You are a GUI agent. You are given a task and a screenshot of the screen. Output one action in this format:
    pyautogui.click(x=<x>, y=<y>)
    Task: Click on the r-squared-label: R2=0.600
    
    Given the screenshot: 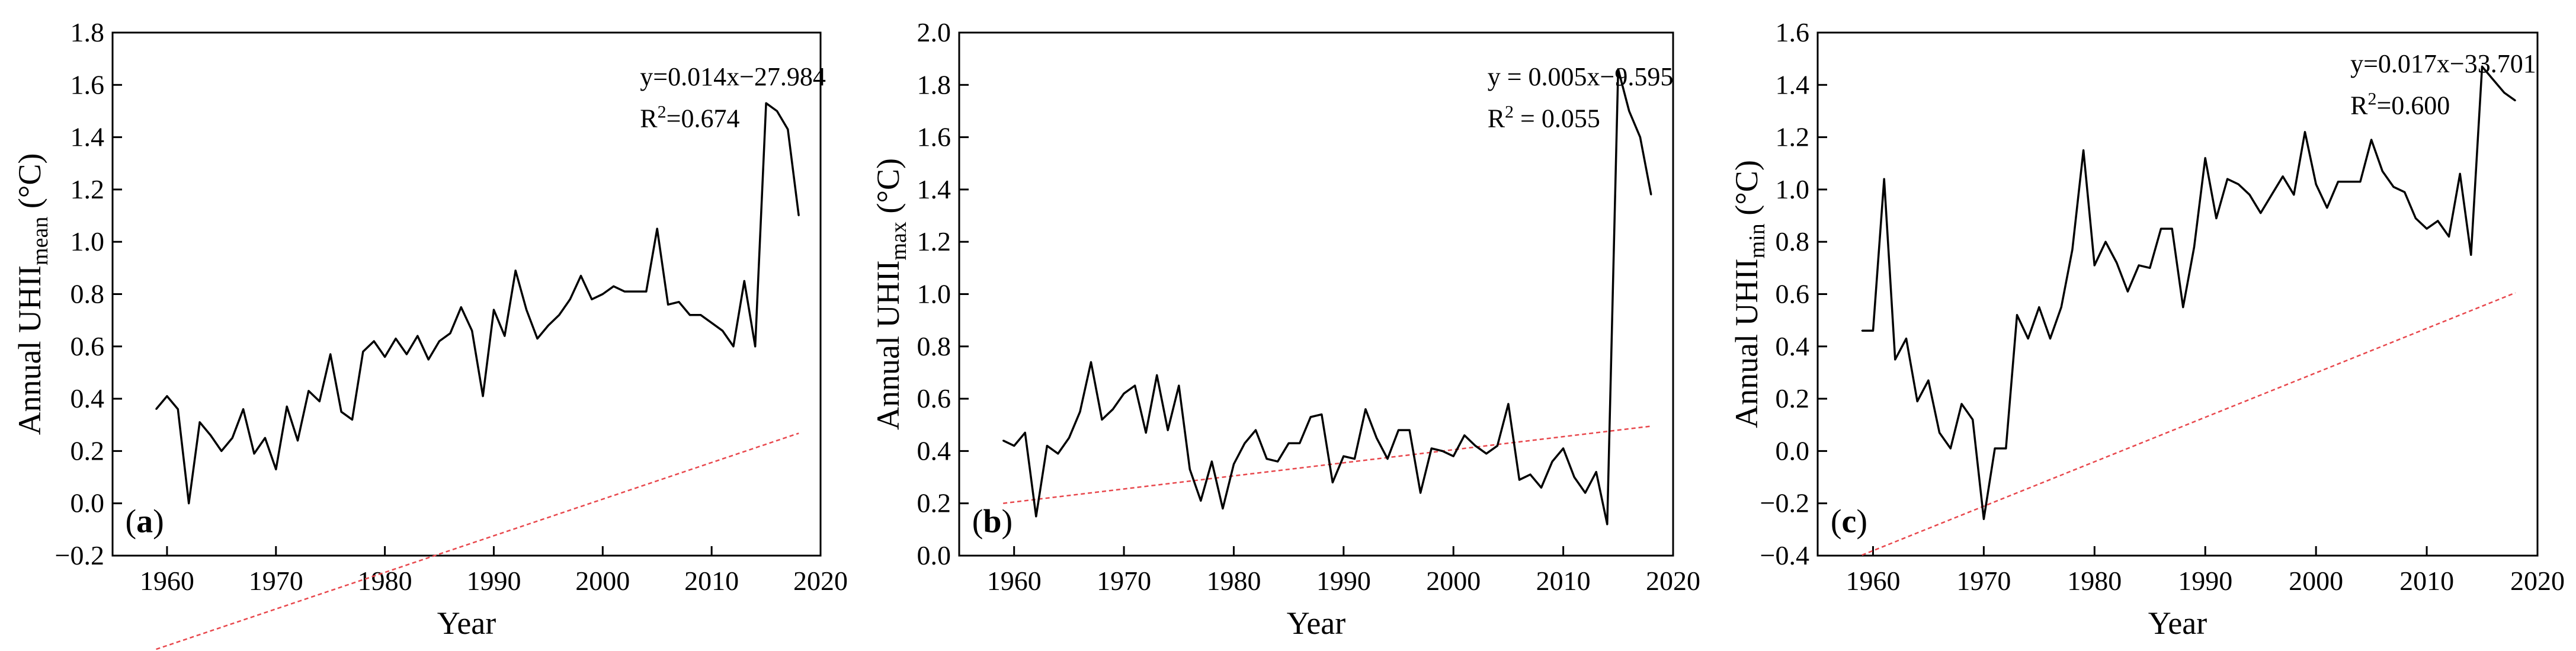 What is the action you would take?
    pyautogui.click(x=2400, y=104)
    